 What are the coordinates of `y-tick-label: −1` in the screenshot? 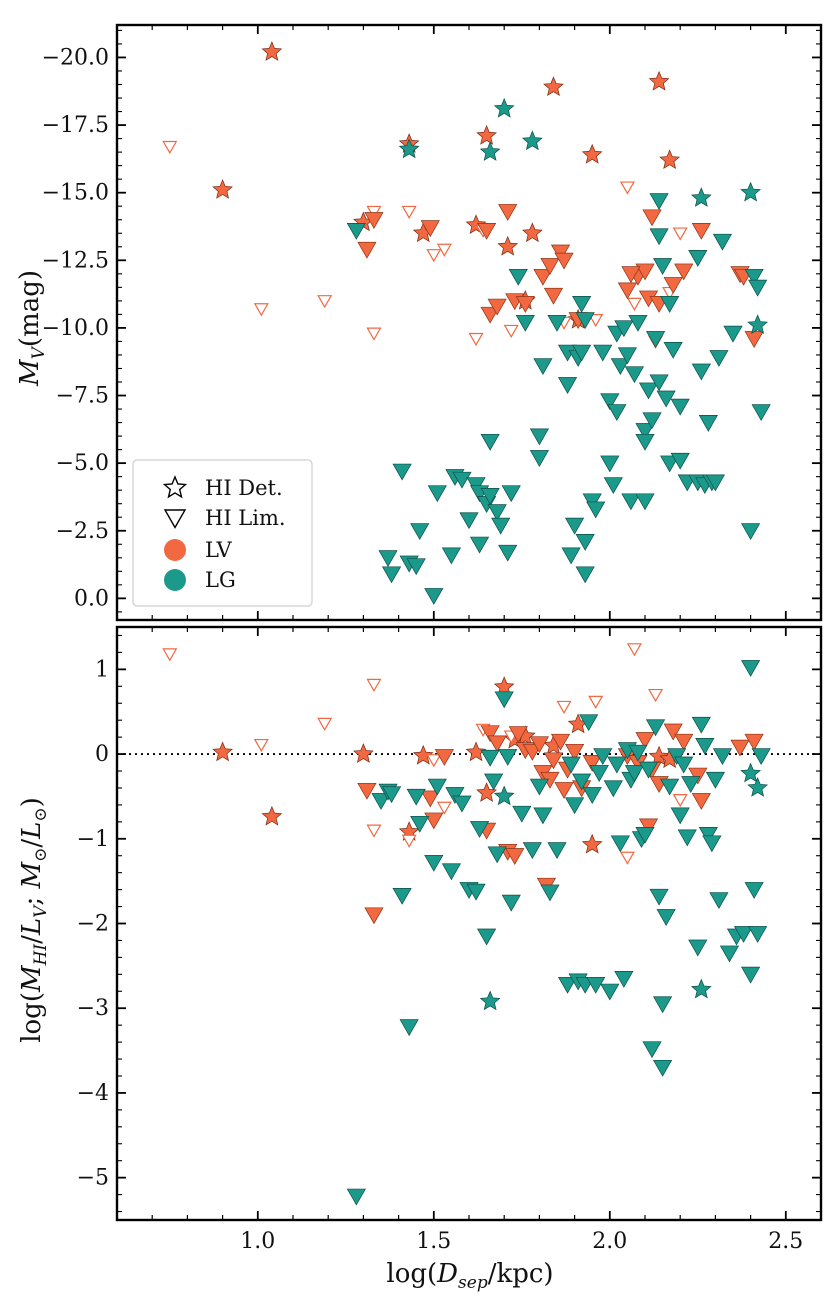 It's located at (93, 839).